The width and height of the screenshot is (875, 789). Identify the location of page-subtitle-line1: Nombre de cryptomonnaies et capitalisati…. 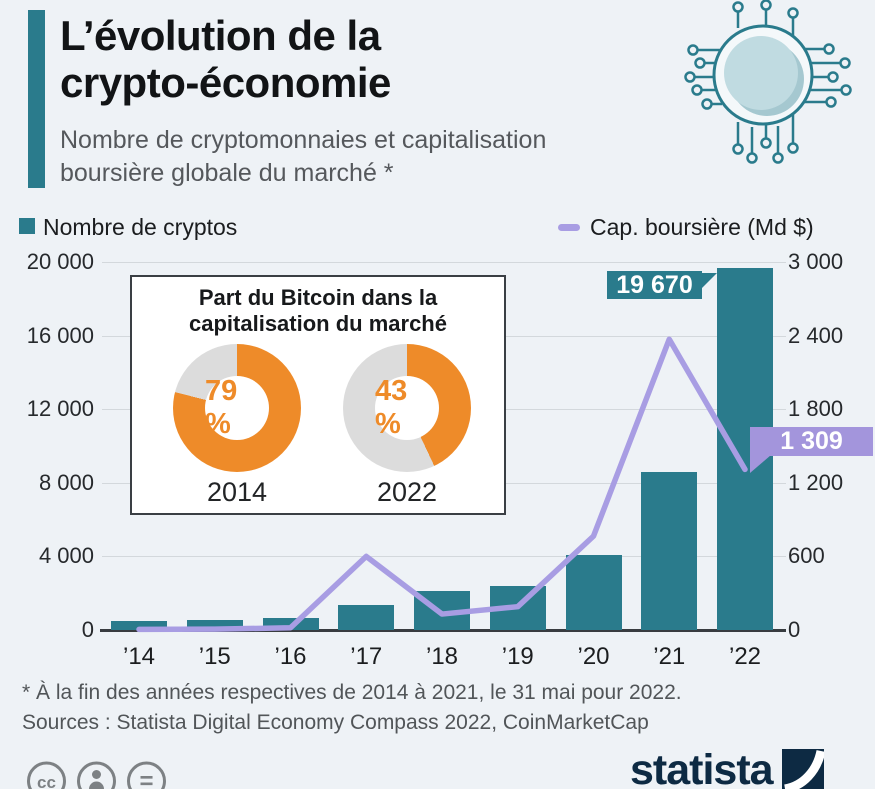
(303, 140).